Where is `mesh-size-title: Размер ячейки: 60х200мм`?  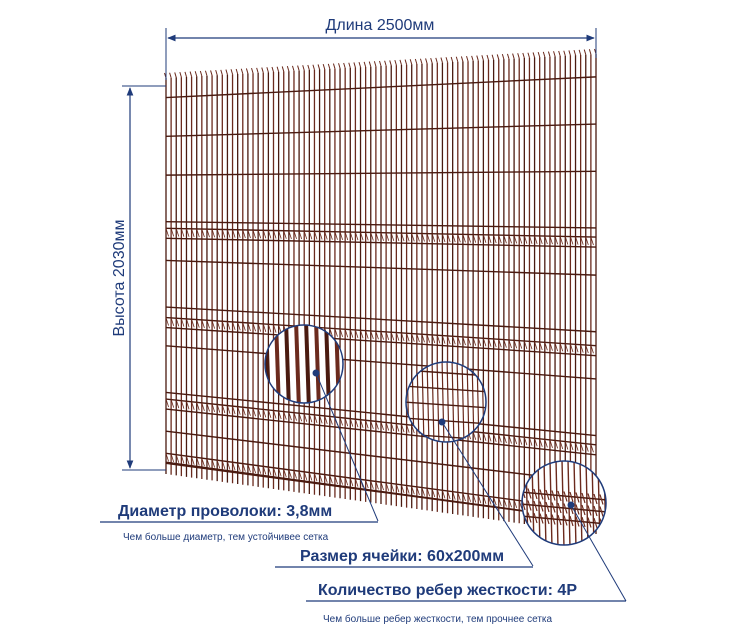 mesh-size-title: Размер ячейки: 60х200мм is located at coordinates (402, 556).